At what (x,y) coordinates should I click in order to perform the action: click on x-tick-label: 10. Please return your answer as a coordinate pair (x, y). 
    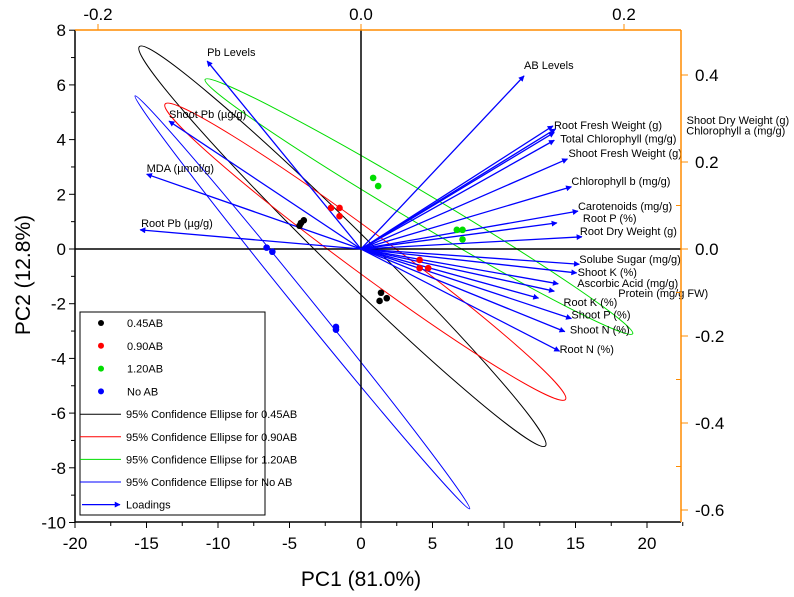
    Looking at the image, I should click on (504, 543).